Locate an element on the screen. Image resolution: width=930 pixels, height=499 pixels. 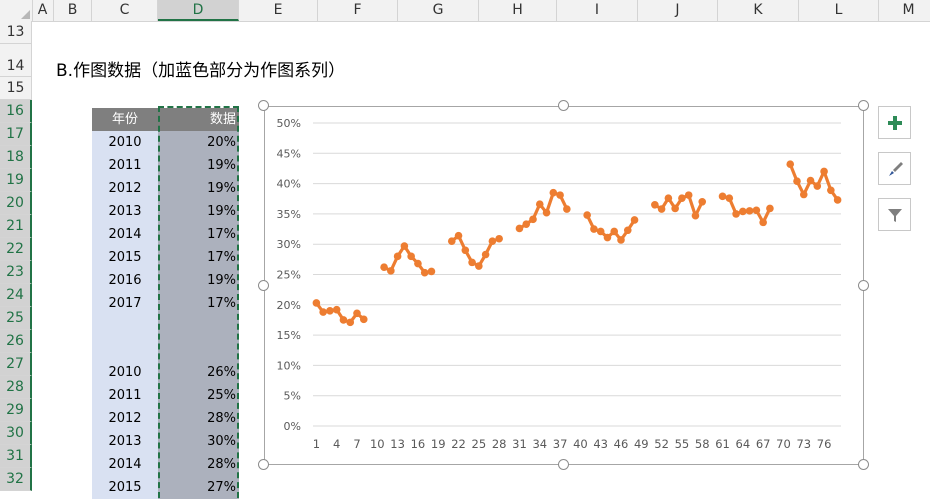
value-cell: 27% is located at coordinates (198, 487).